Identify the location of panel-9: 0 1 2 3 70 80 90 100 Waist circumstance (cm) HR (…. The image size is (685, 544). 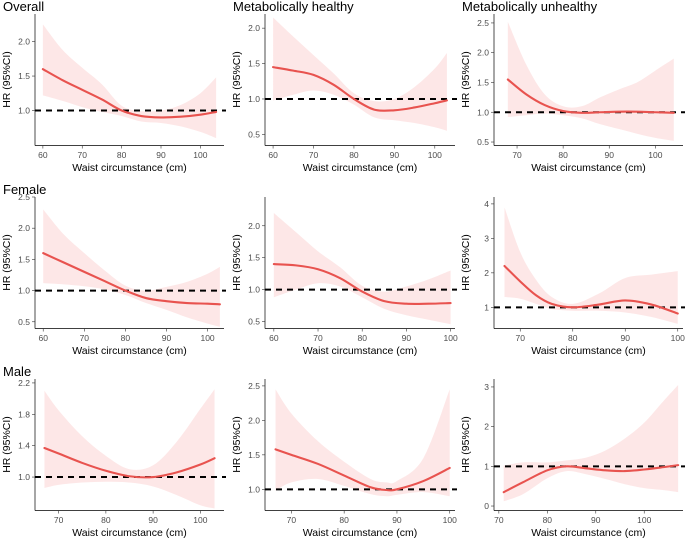
(572, 459).